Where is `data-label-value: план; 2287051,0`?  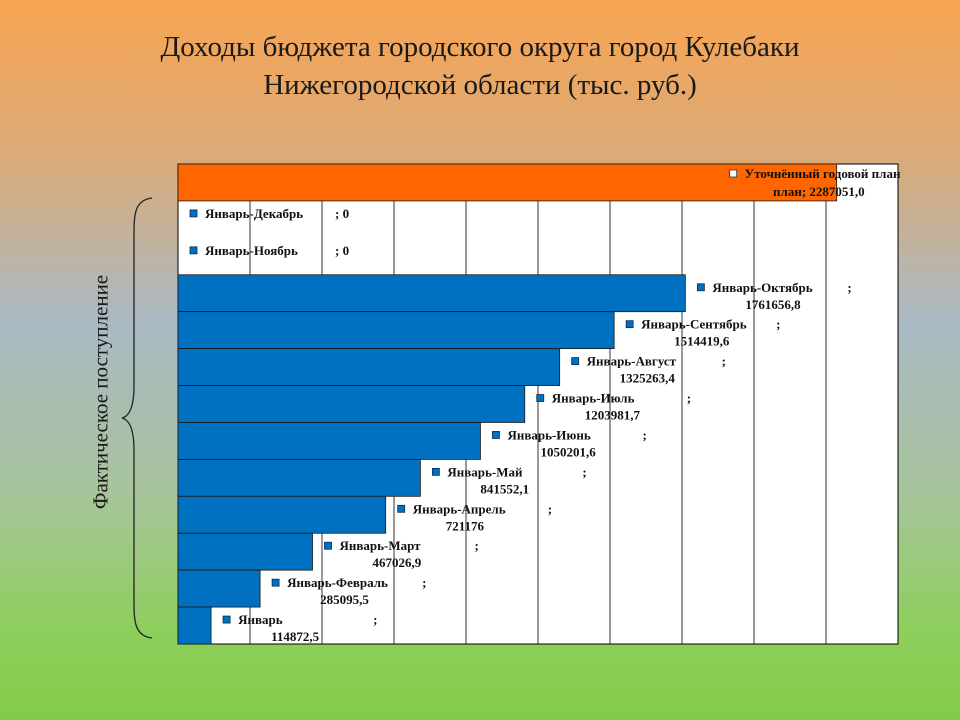
data-label-value: план; 2287051,0 is located at coordinates (819, 191).